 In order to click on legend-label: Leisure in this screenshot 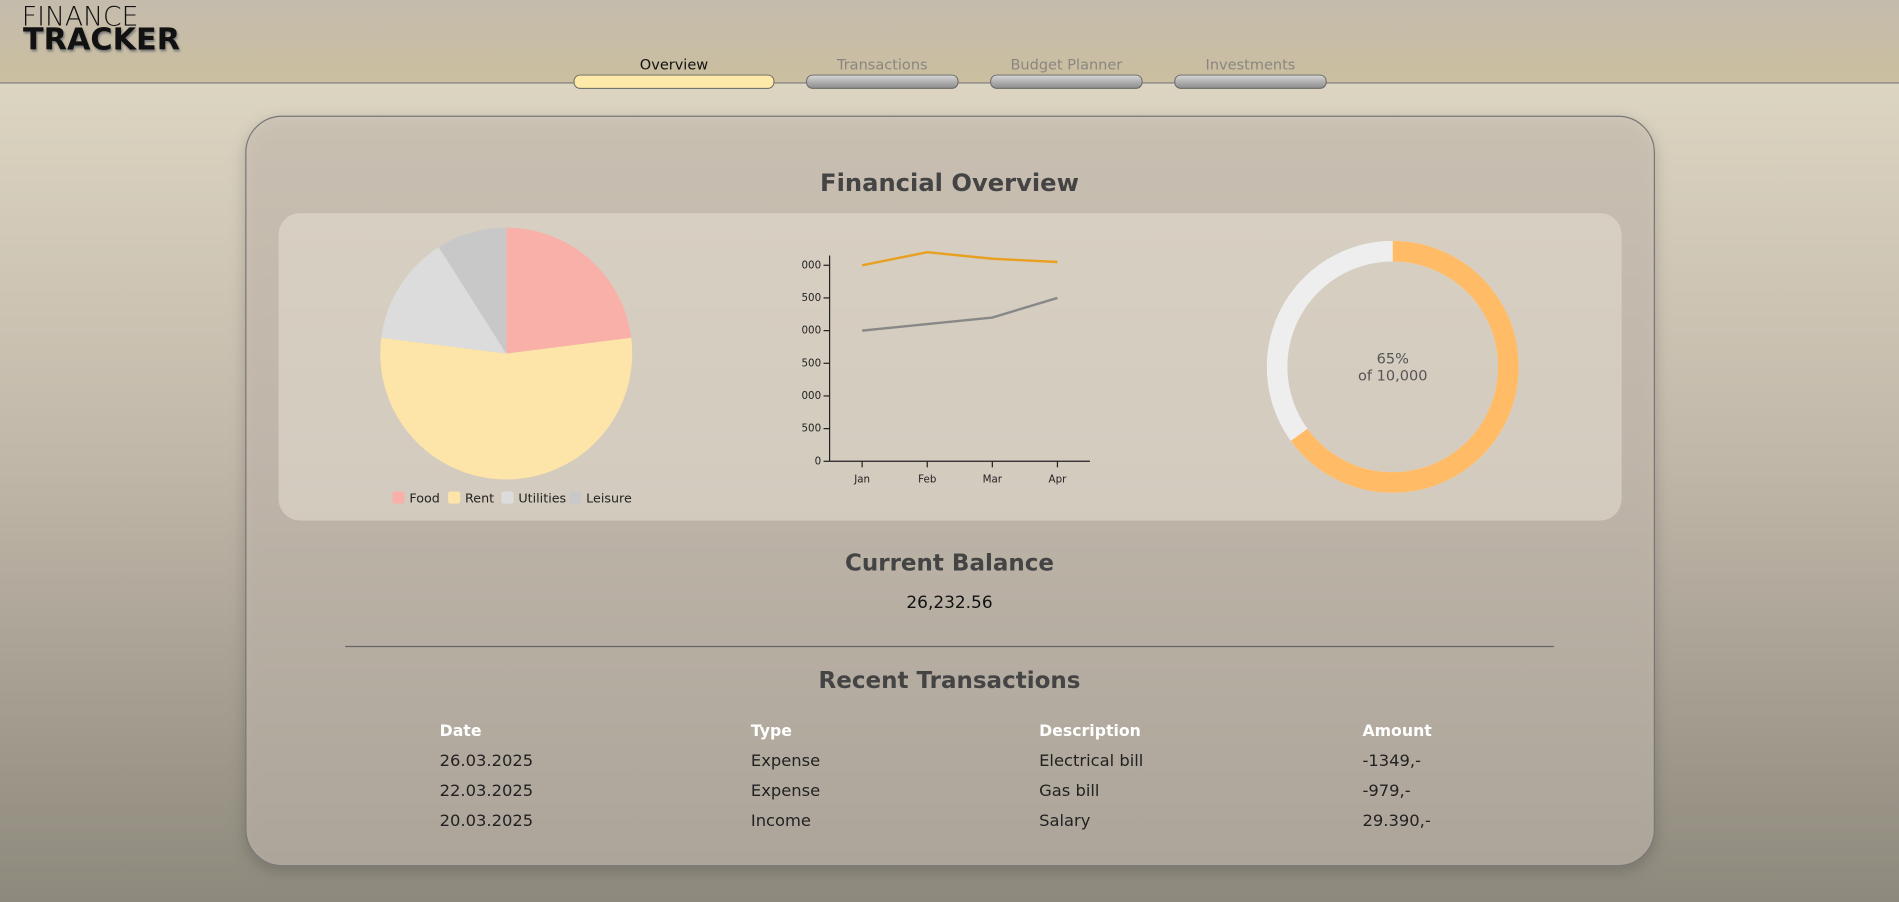, I will do `click(609, 497)`.